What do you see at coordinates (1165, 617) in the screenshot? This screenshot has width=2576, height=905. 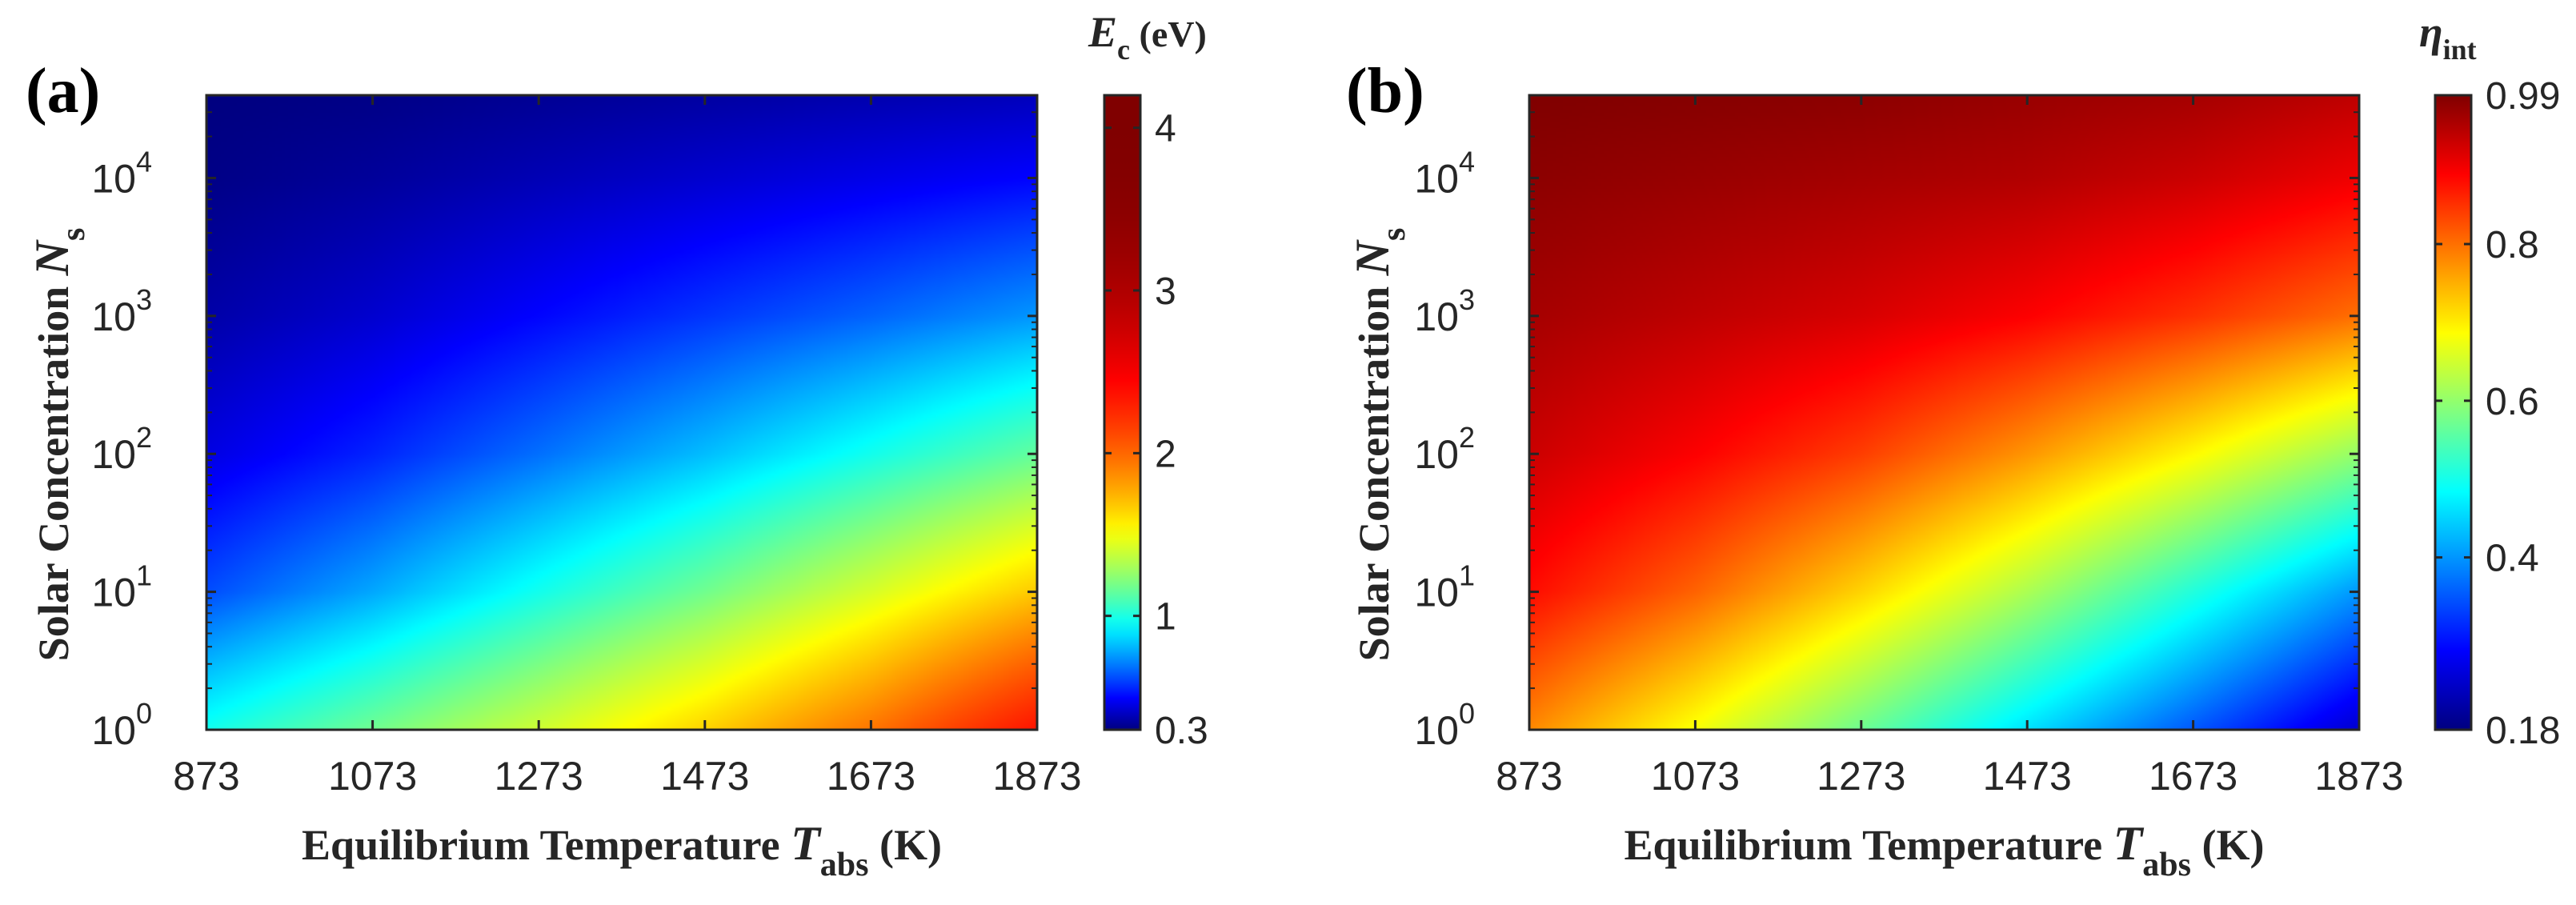 I see `colorbar-tick-label: 1` at bounding box center [1165, 617].